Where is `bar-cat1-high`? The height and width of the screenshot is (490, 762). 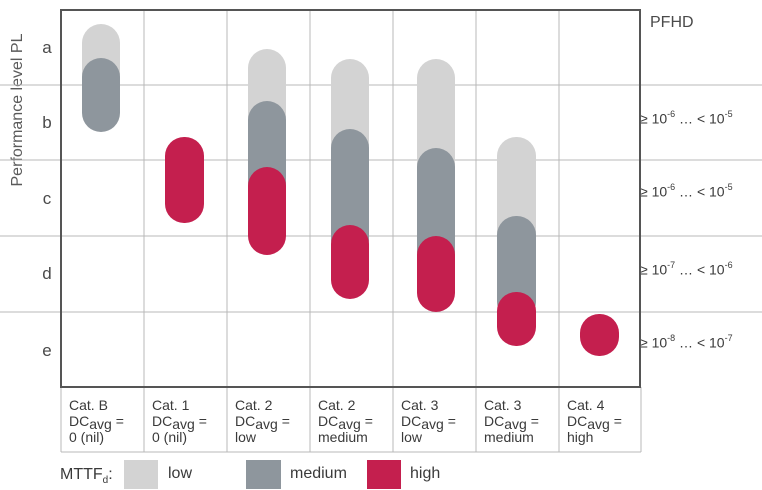 bar-cat1-high is located at coordinates (184, 180).